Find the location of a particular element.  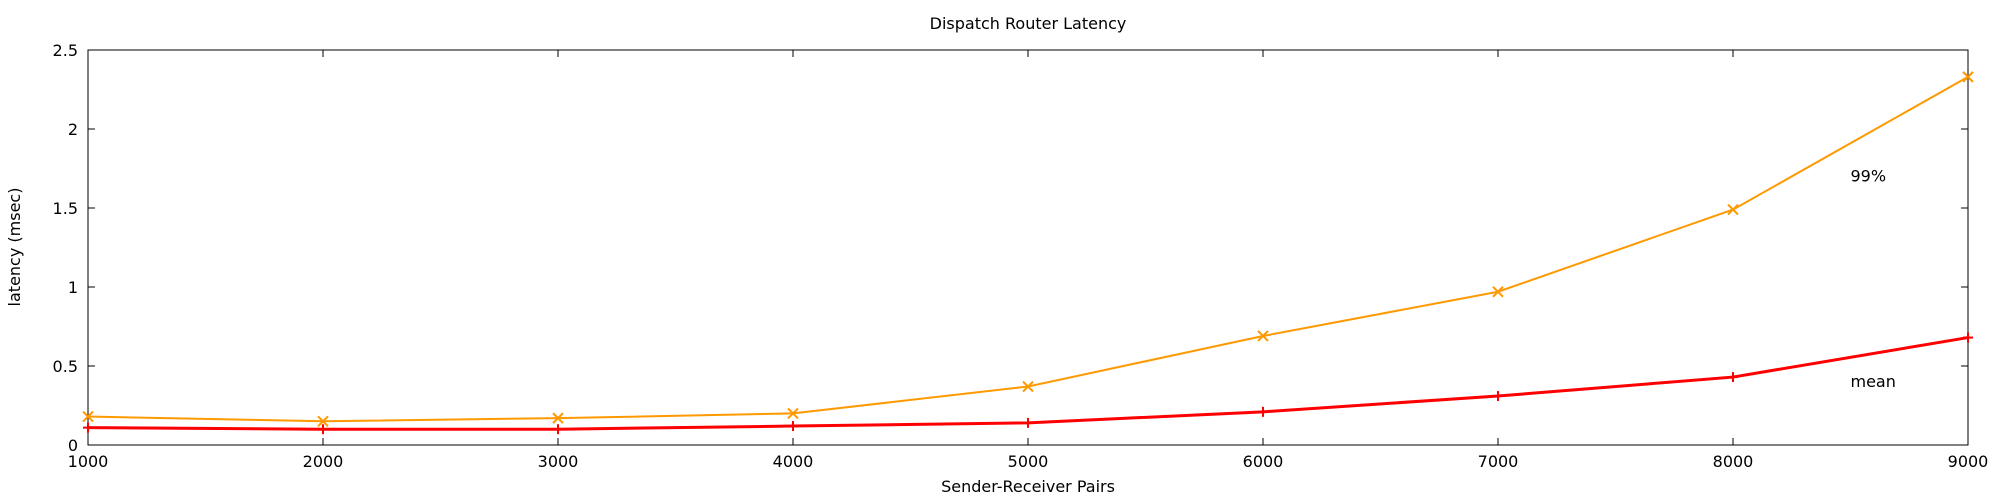

x-tick-label: 2000 is located at coordinates (323, 461).